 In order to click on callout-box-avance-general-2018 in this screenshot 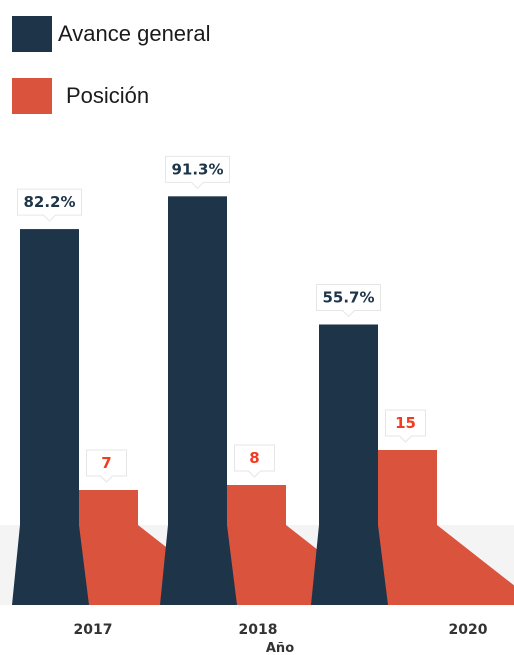, I will do `click(197, 172)`.